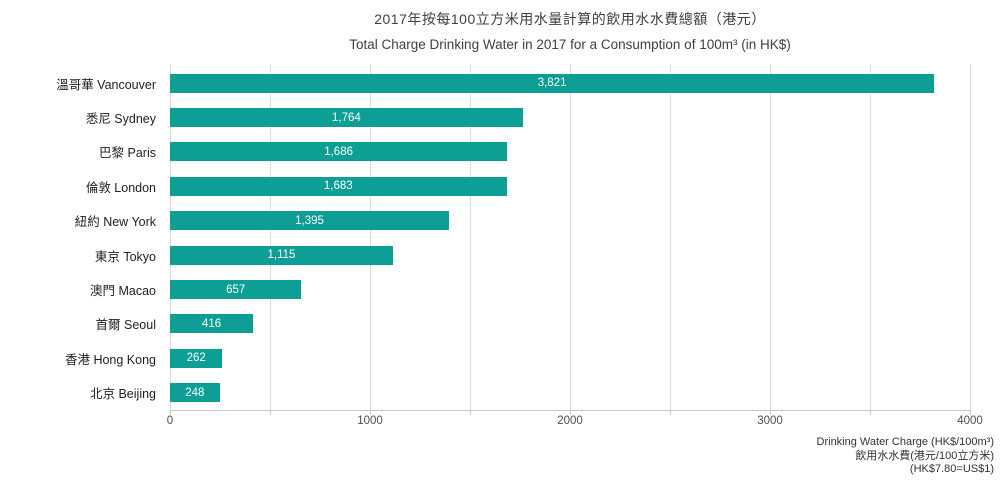  I want to click on chart-row: 東京 Tokyo 1,115, so click(500, 255).